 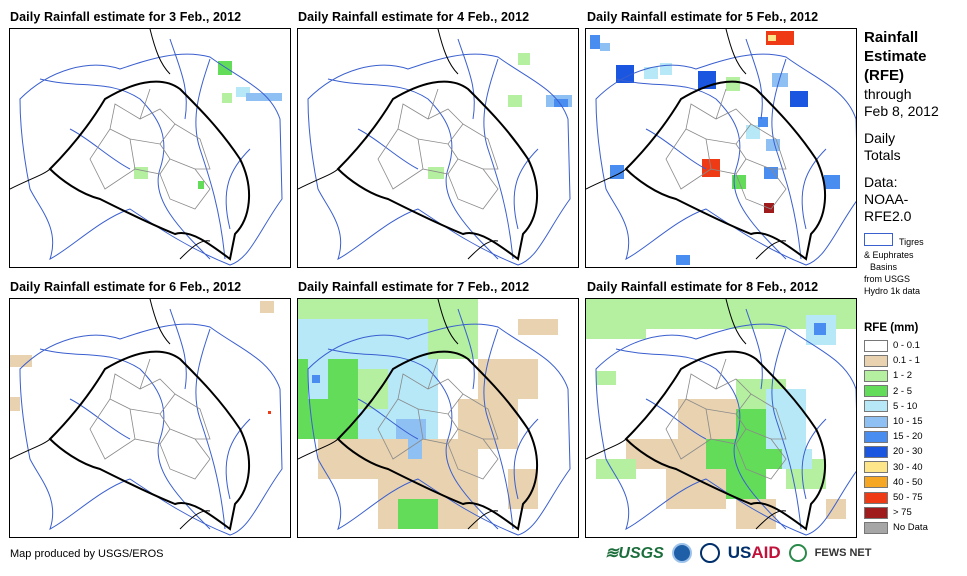 I want to click on legend-row: 2 - 5, so click(x=888, y=391).